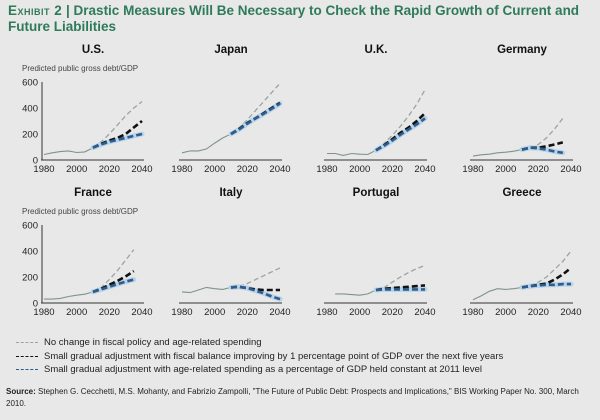  Describe the element at coordinates (27, 356) in the screenshot. I see `legend-swatch-fiscal` at that location.